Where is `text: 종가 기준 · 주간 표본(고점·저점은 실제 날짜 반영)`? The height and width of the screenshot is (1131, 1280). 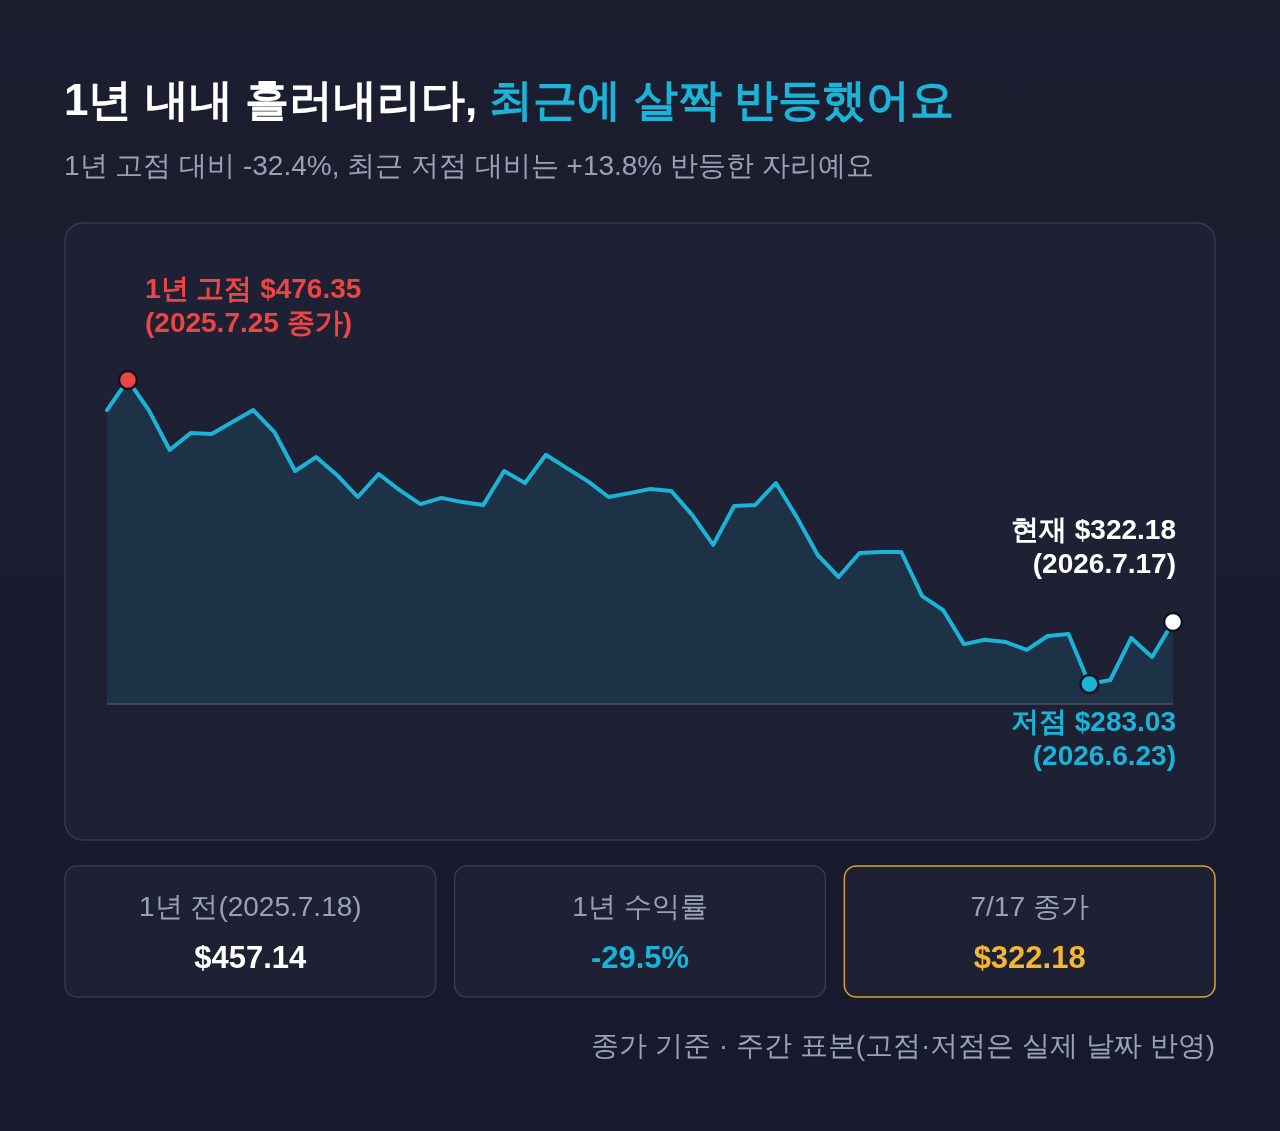 text: 종가 기준 · 주간 표본(고점·저점은 실제 날짜 반영) is located at coordinates (903, 1045).